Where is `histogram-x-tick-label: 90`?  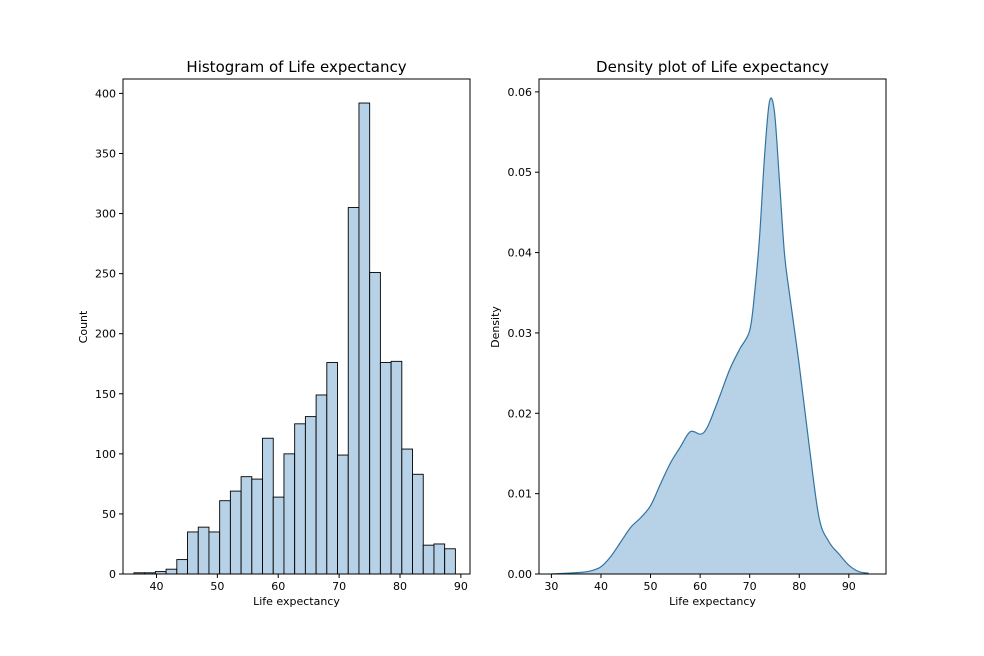
histogram-x-tick-label: 90 is located at coordinates (461, 586).